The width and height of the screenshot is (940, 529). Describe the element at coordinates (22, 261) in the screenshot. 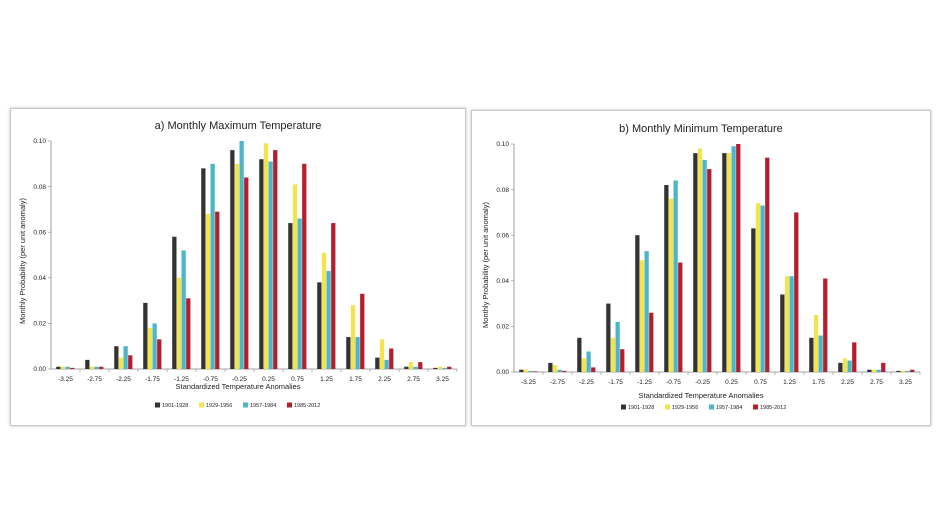

I see `y-axis-label: Monthly Probability (per unit anomaly)` at that location.